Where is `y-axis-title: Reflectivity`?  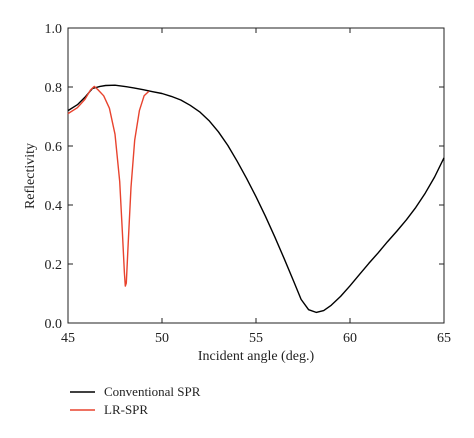
y-axis-title: Reflectivity is located at coordinates (30, 176).